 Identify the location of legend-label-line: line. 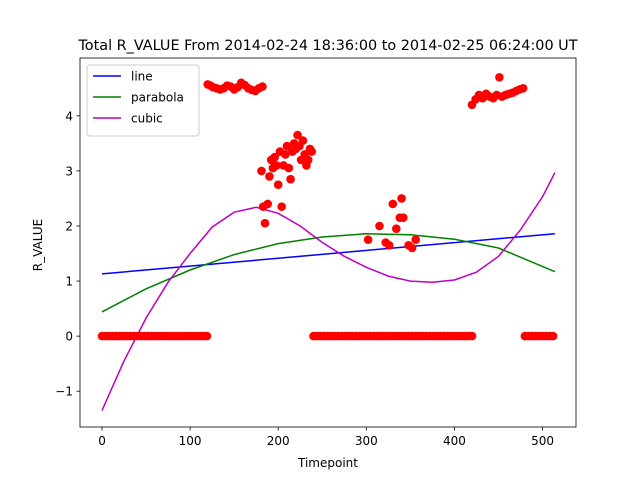
(142, 77).